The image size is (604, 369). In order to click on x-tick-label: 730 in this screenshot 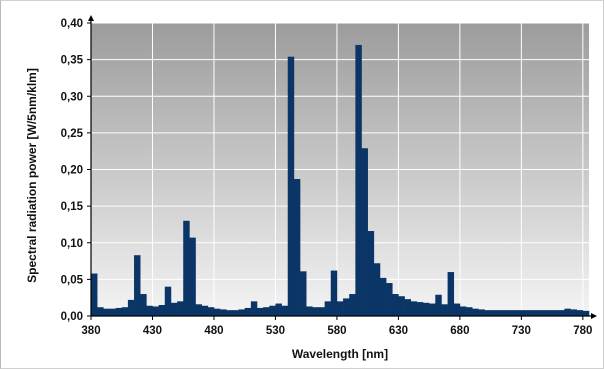, I will do `click(521, 331)`.